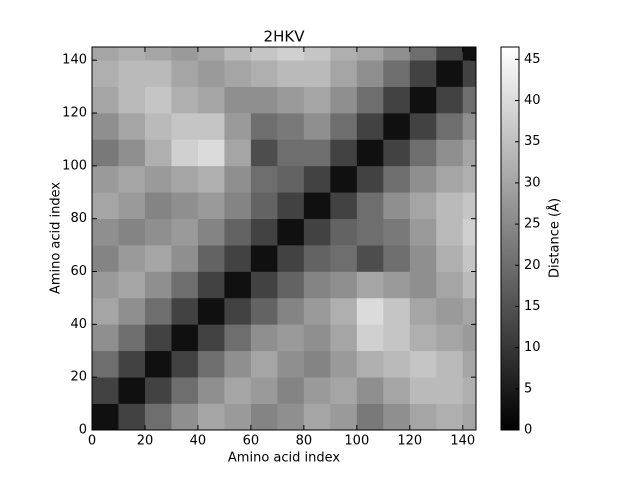 The width and height of the screenshot is (640, 480). What do you see at coordinates (251, 441) in the screenshot?
I see `x-tick-label: 60` at bounding box center [251, 441].